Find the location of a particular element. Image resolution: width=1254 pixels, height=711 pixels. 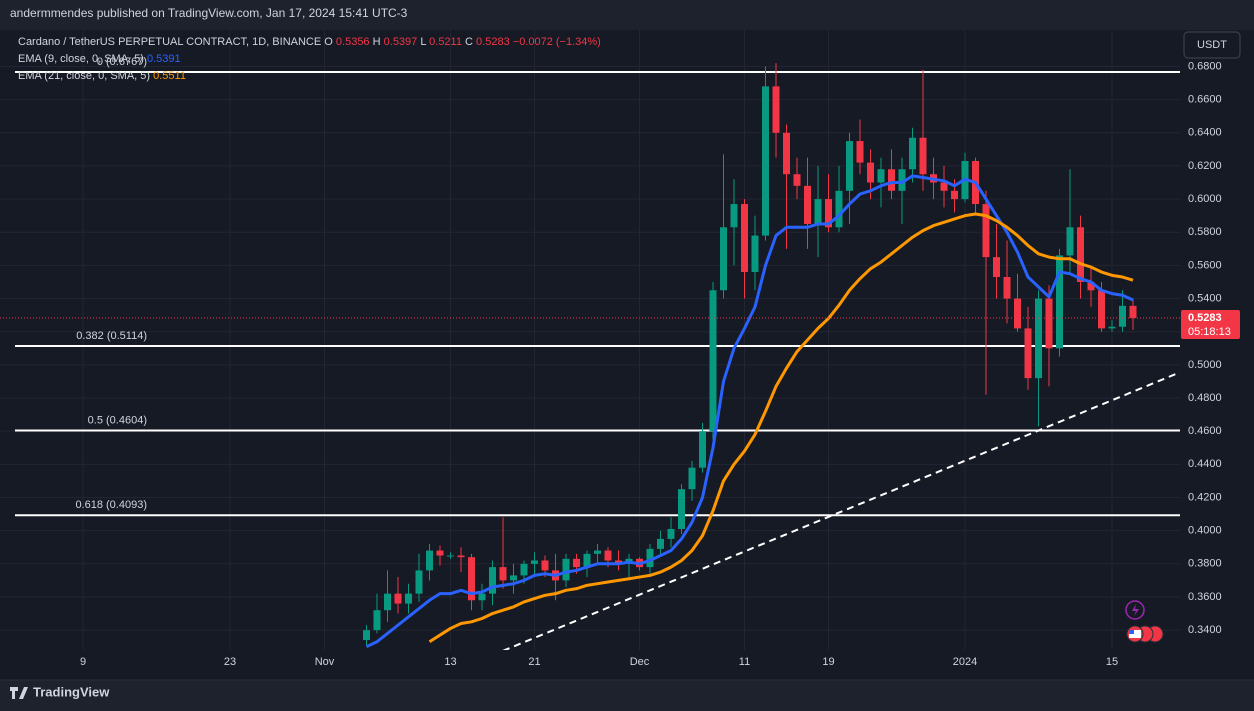

y-tick-label: 0.5000 is located at coordinates (1205, 365).